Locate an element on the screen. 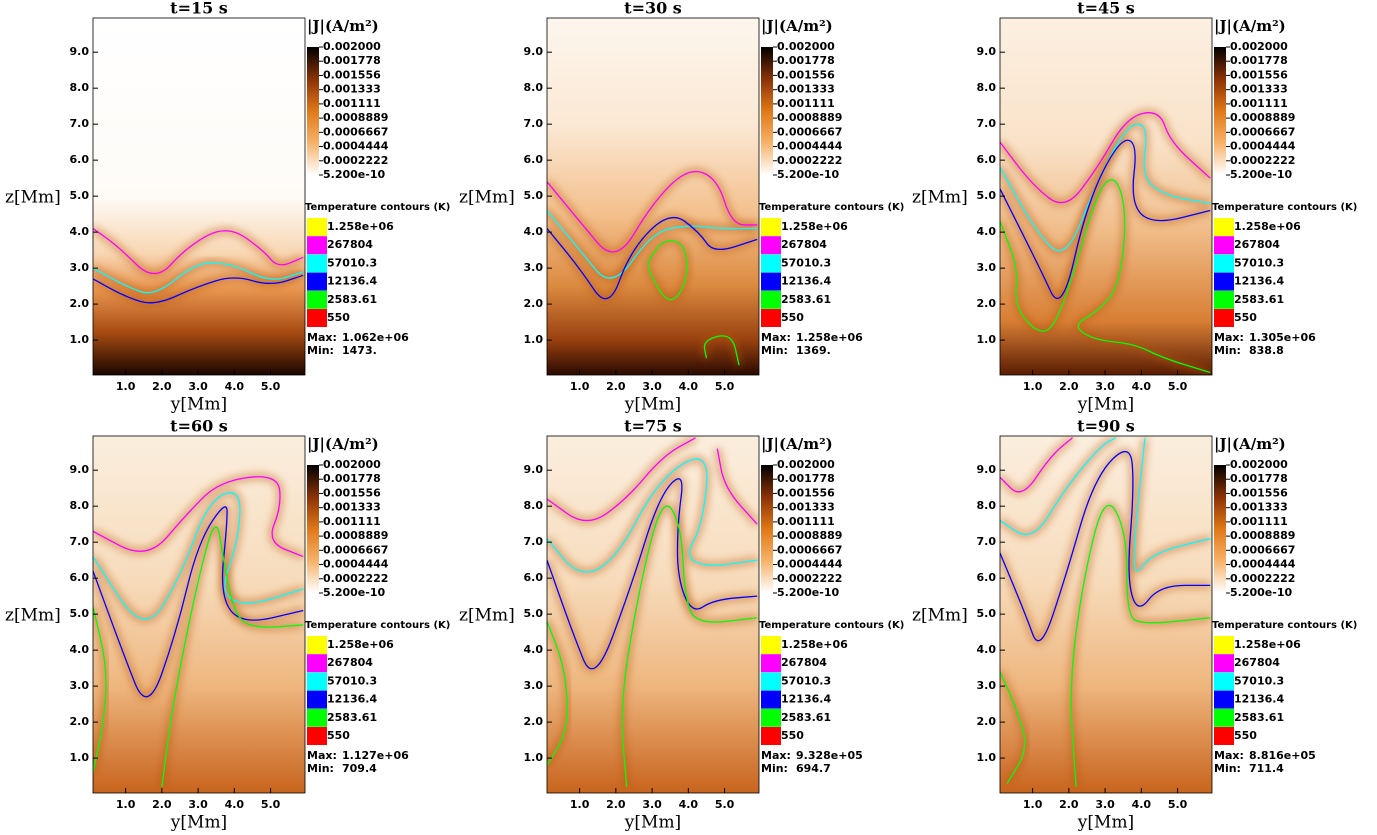 The height and width of the screenshot is (835, 1377). colorbar-tick-label: 0.0002222 is located at coordinates (809, 160).